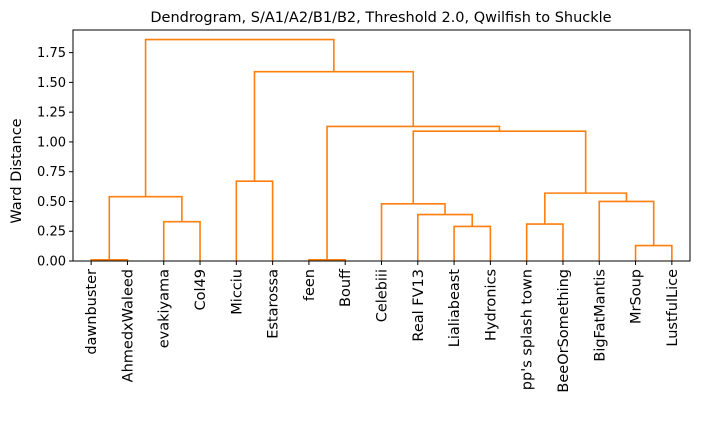  I want to click on leaf-label: BeeOrSomething, so click(564, 331).